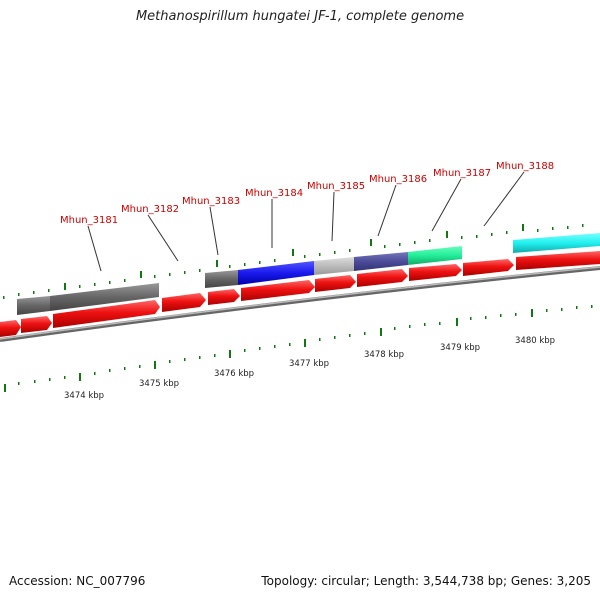 The image size is (600, 600). What do you see at coordinates (234, 374) in the screenshot?
I see `scale-label-3476: 3476 kbp` at bounding box center [234, 374].